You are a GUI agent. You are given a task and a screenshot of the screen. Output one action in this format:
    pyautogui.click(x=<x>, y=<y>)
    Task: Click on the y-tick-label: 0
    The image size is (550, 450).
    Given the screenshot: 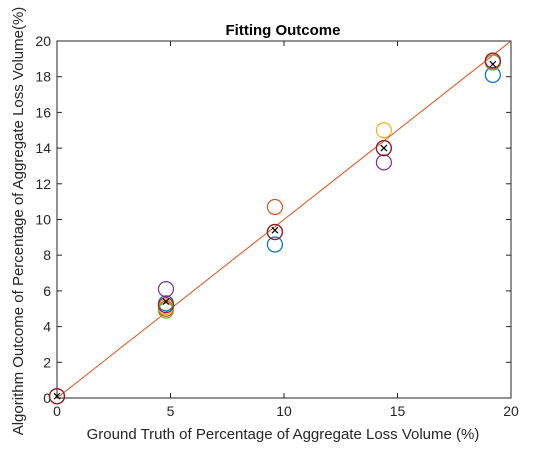 What is the action you would take?
    pyautogui.click(x=47, y=398)
    